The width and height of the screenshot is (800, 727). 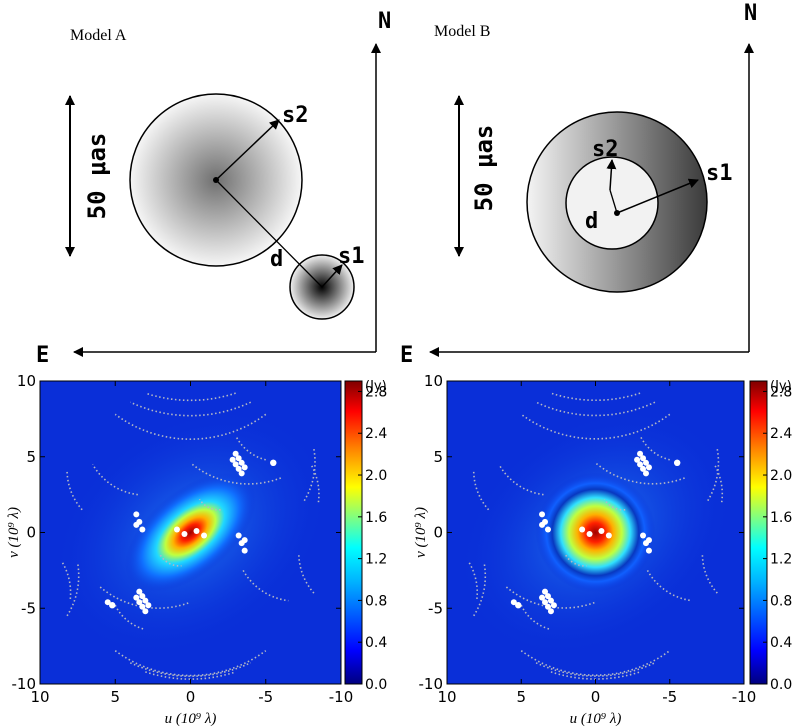 I want to click on x-tick-label: 10, so click(x=446, y=697).